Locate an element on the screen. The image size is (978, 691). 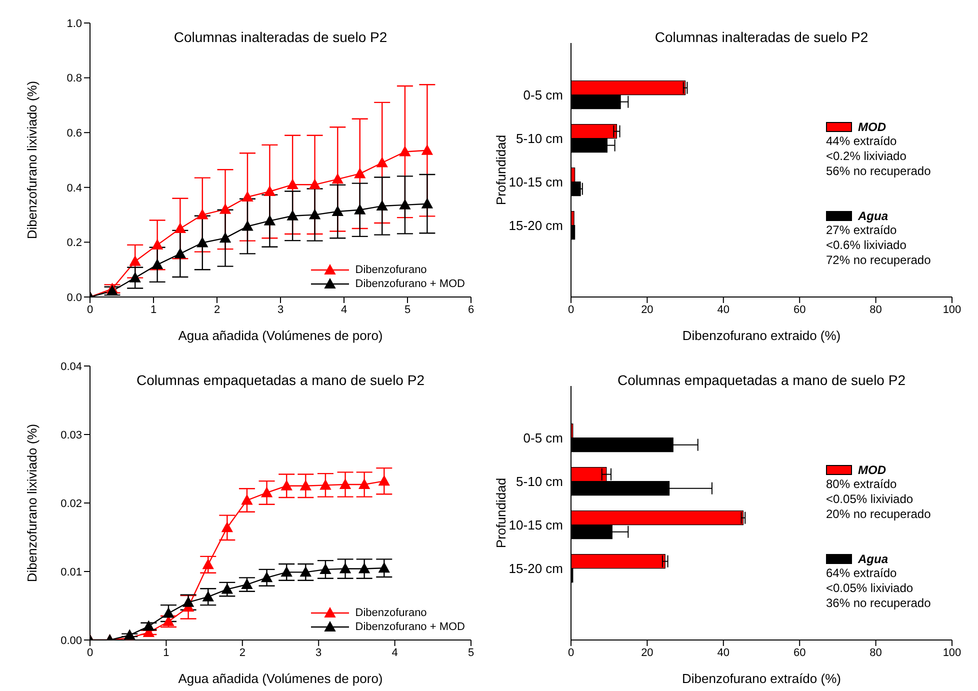
y-tick-label: 0.2 is located at coordinates (74, 243).